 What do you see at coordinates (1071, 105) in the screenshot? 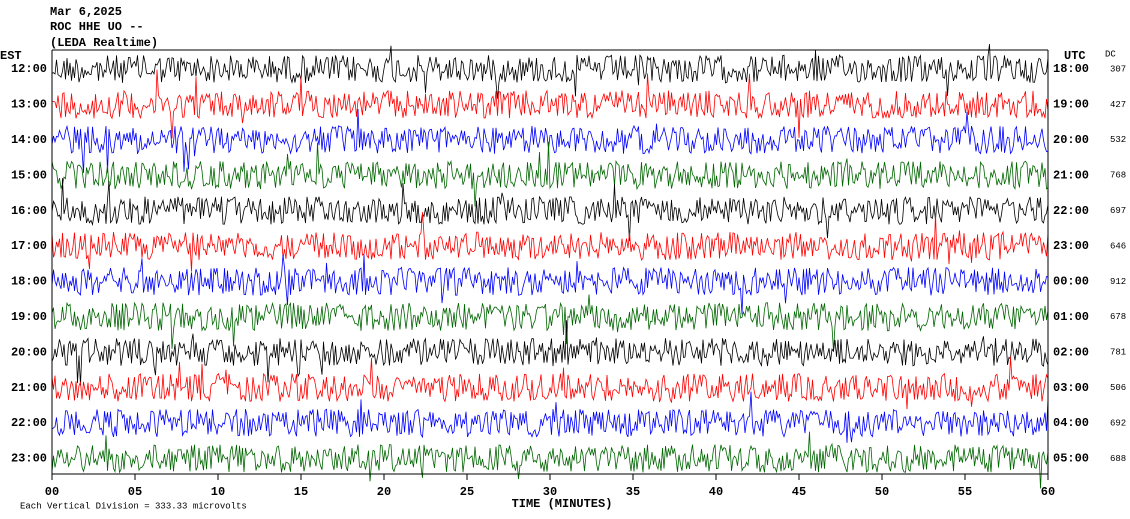
I see `utc-label: 19:00` at bounding box center [1071, 105].